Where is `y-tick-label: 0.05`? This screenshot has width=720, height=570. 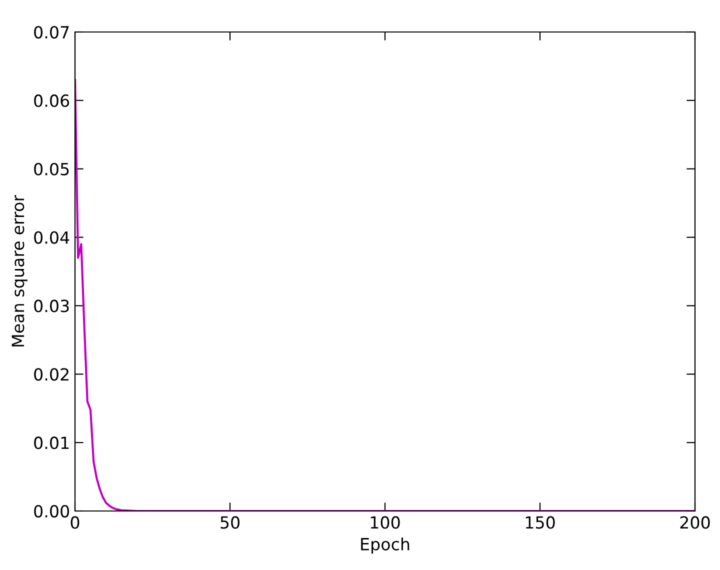 y-tick-label: 0.05 is located at coordinates (51, 169).